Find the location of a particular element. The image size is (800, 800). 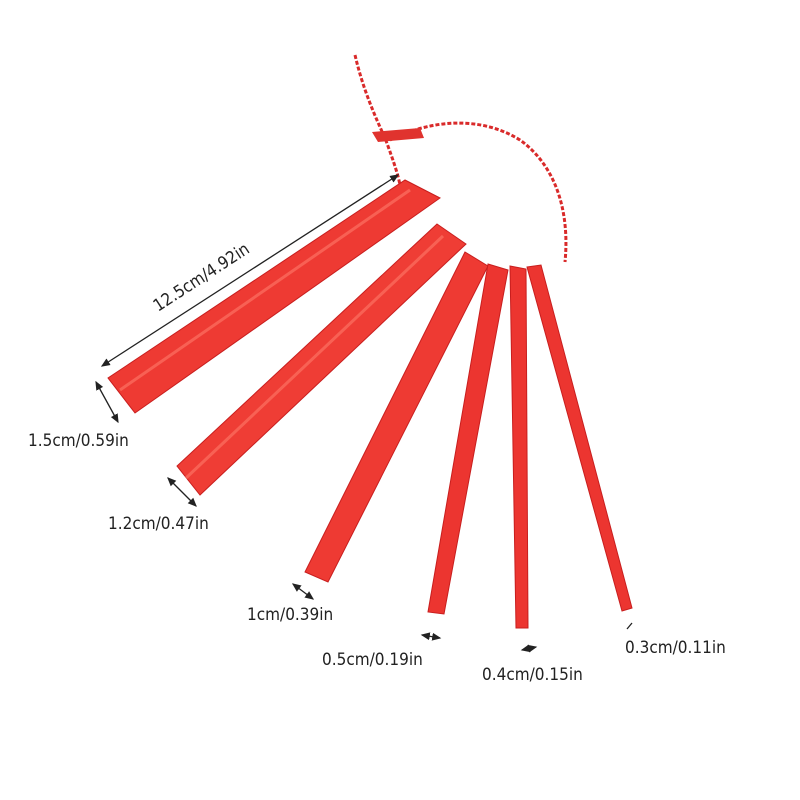

width-label-2: 1.2cm/0.47in is located at coordinates (158, 524).